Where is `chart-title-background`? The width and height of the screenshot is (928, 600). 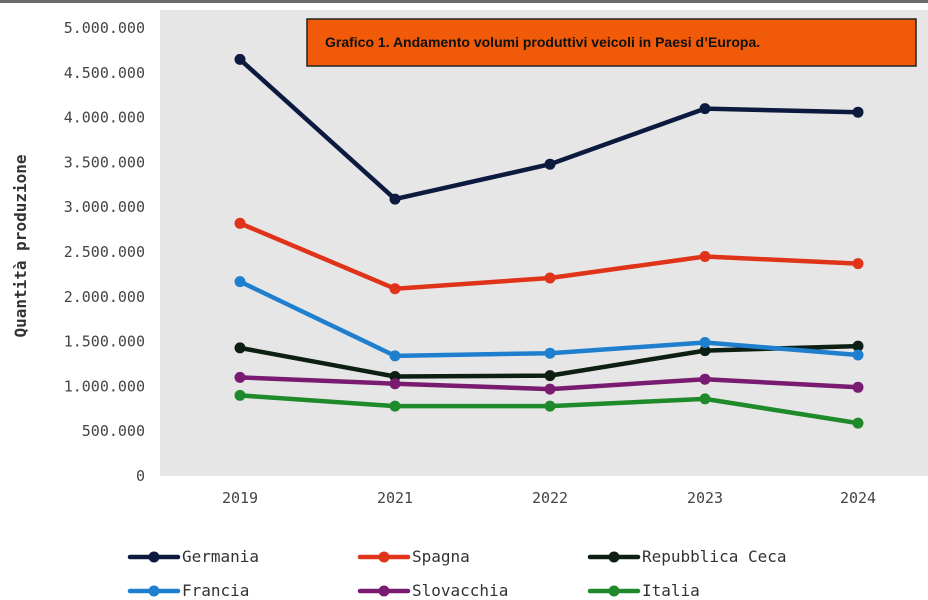 chart-title-background is located at coordinates (611, 42).